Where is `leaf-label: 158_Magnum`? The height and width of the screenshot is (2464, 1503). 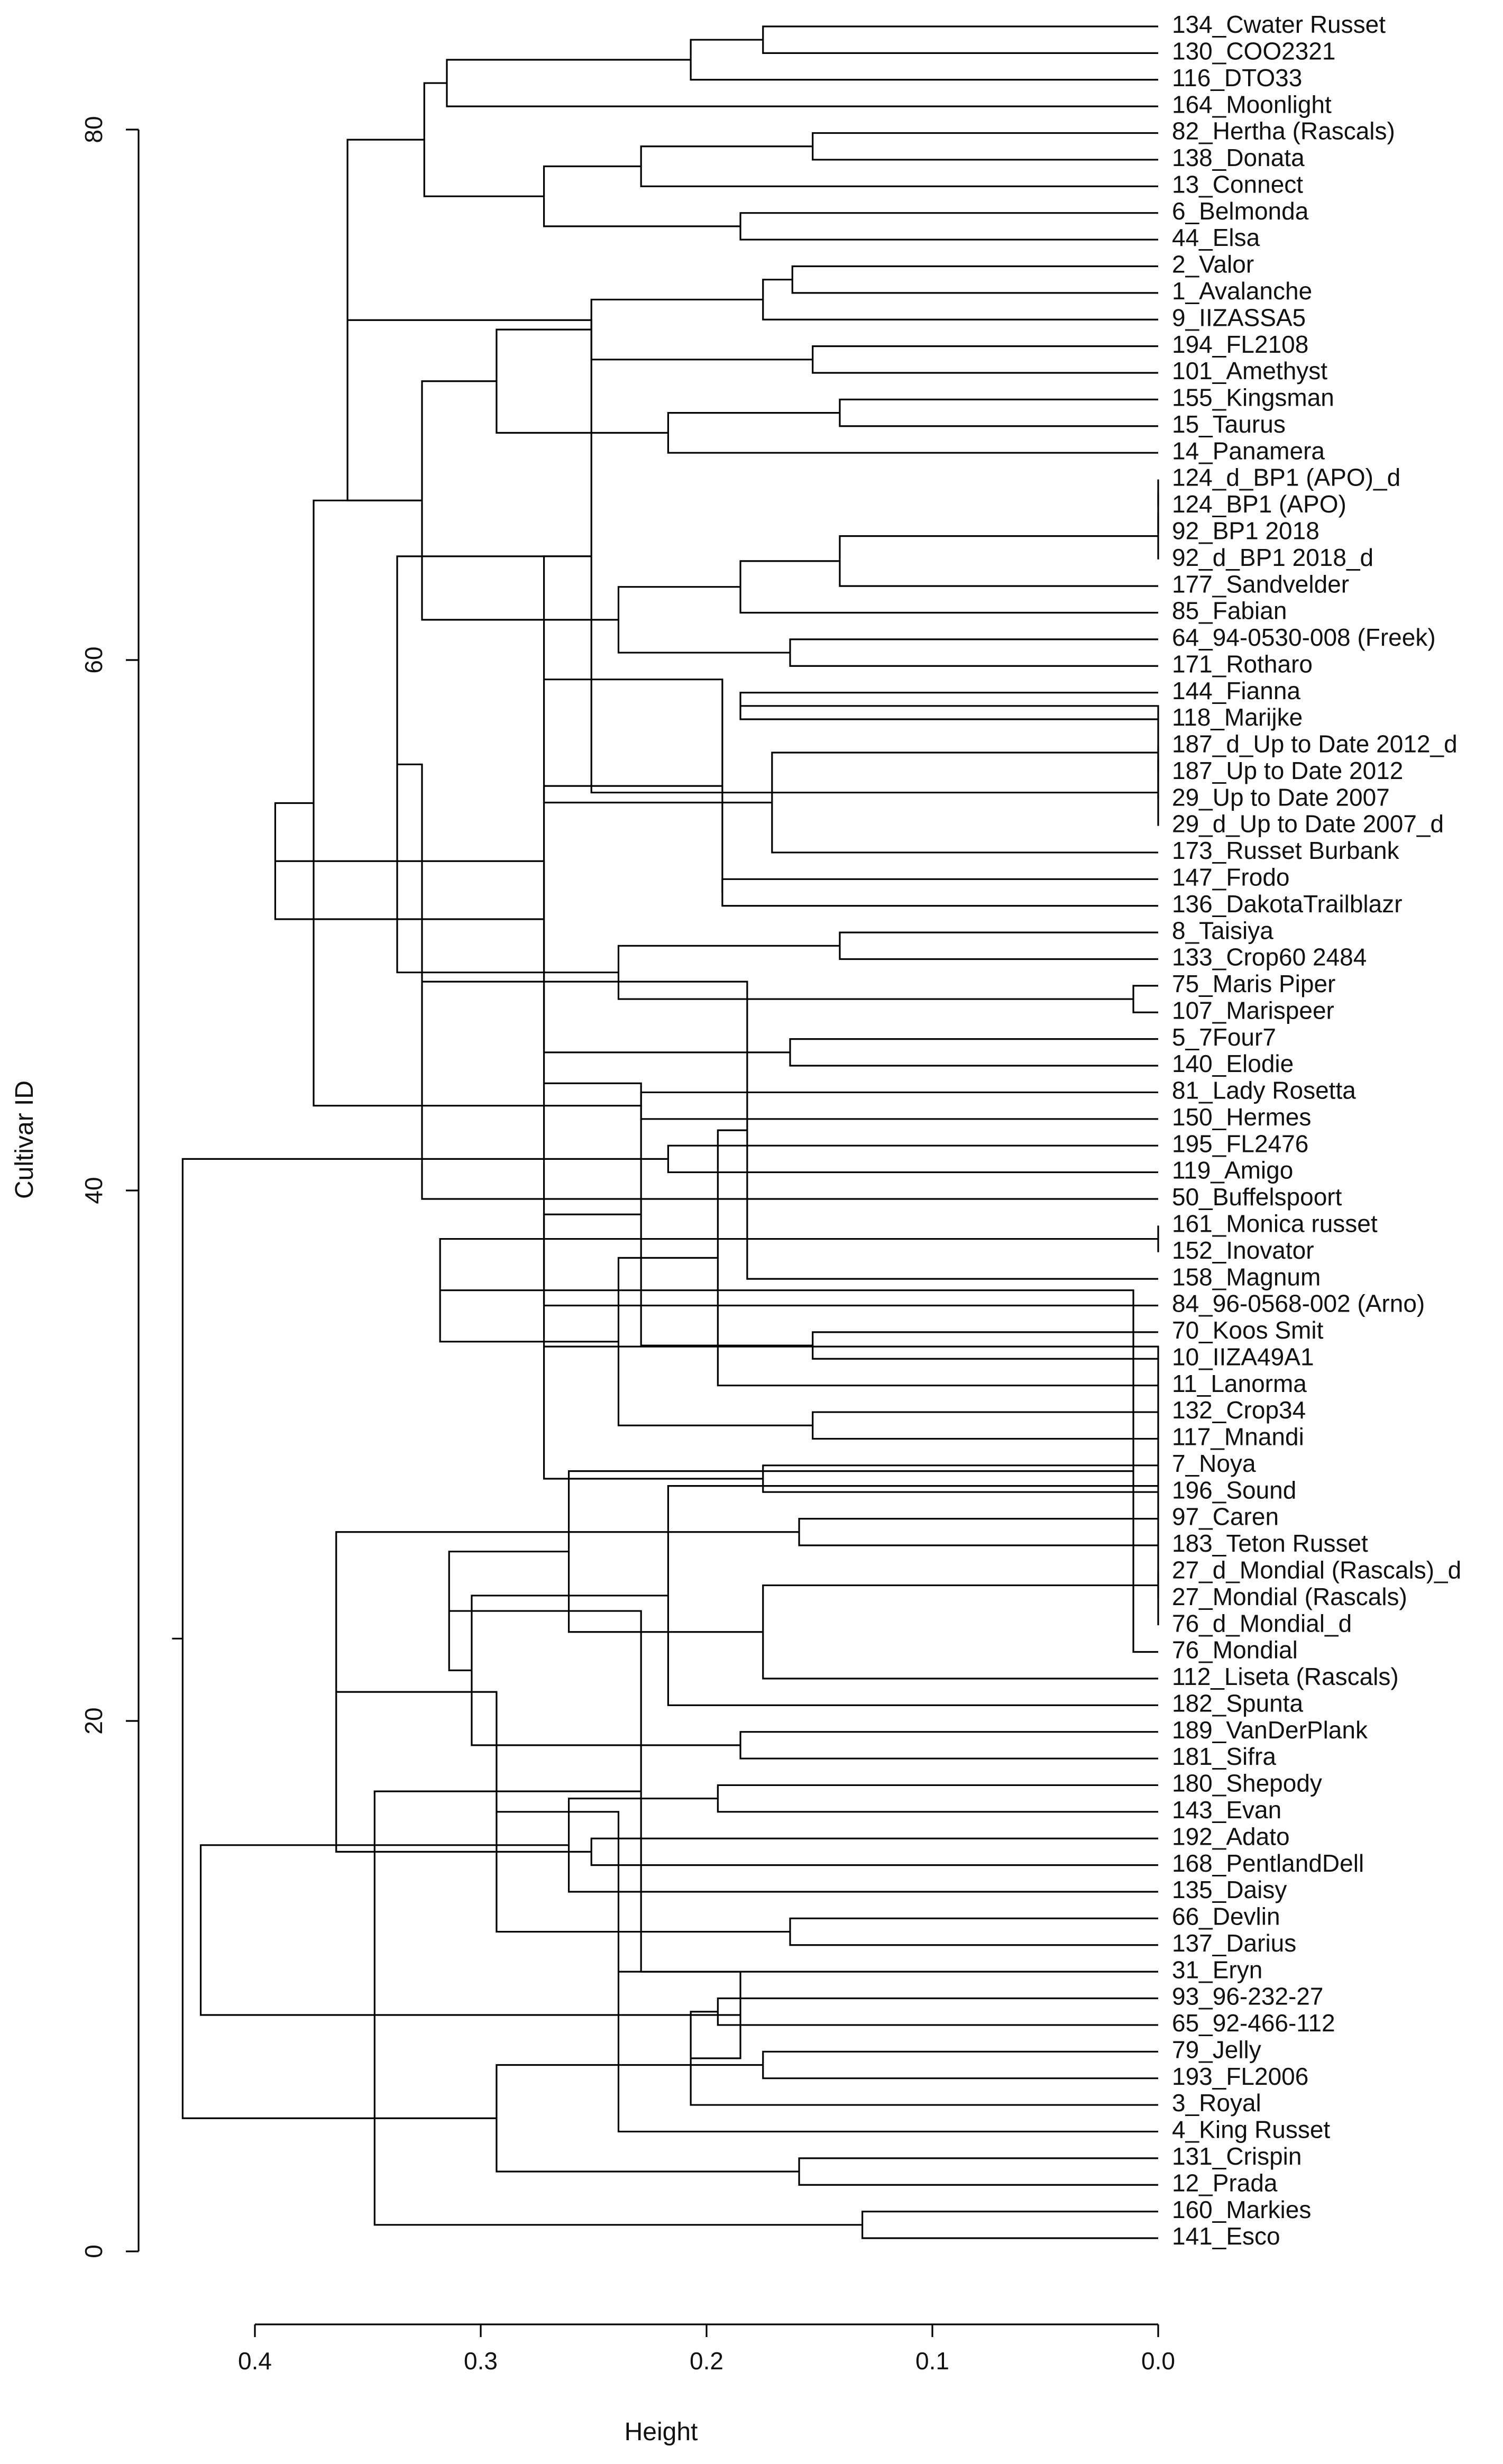
leaf-label: 158_Magnum is located at coordinates (1246, 1276).